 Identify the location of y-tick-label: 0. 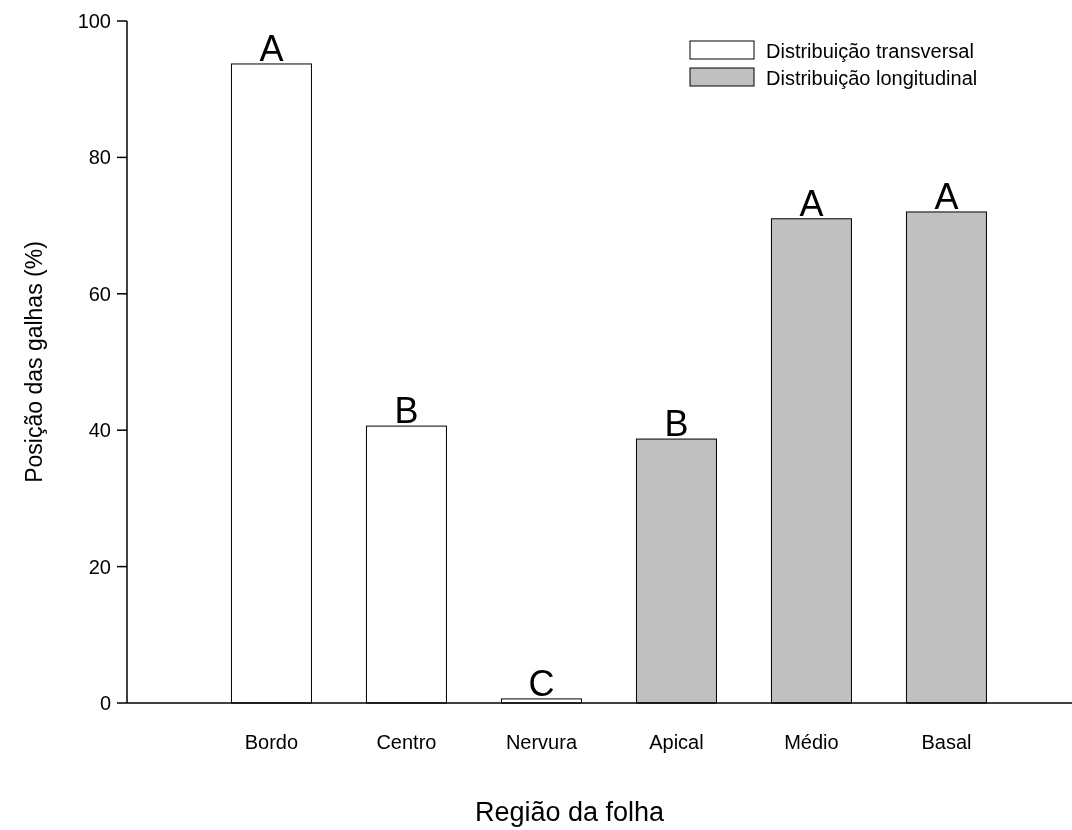
(105, 703).